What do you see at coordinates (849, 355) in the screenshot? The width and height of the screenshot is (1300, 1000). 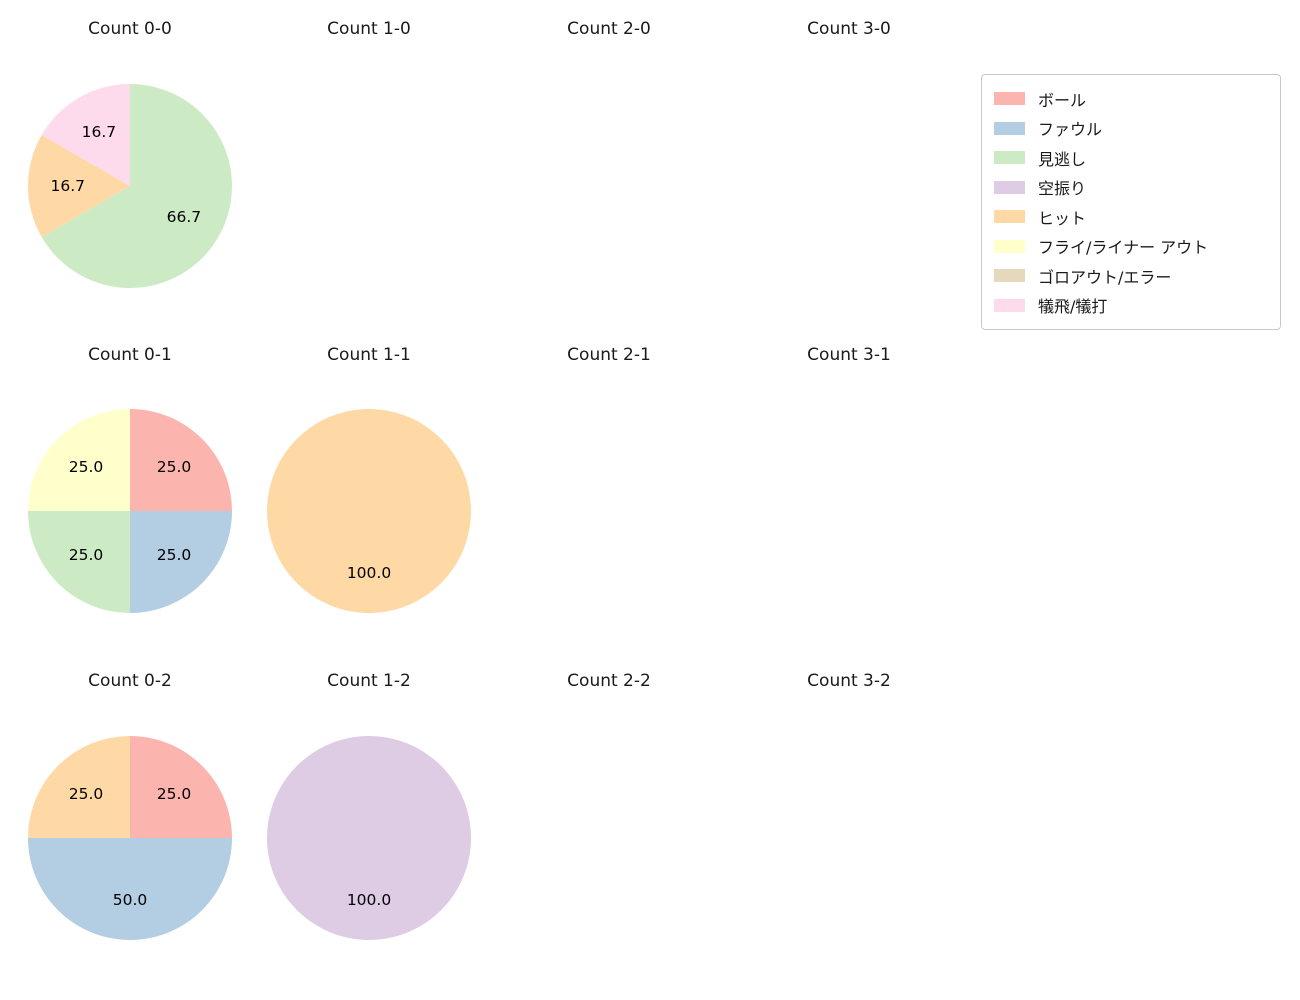 I see `pie-title: Count 3-1` at bounding box center [849, 355].